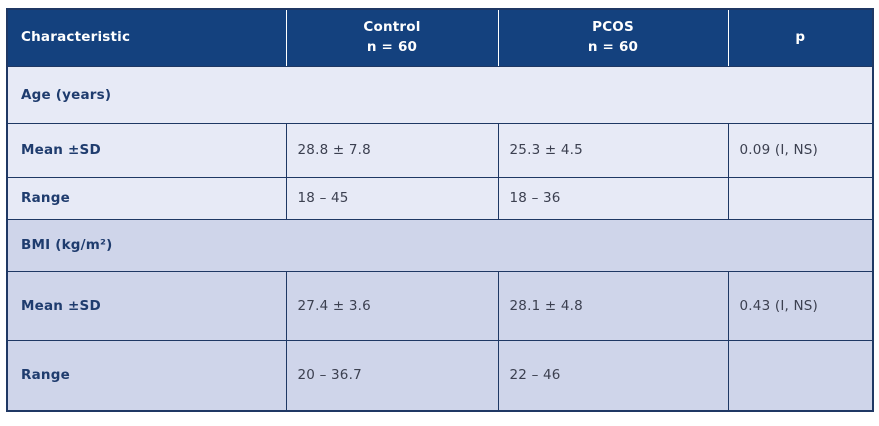  I want to click on header-control-n: n = 60, so click(392, 46).